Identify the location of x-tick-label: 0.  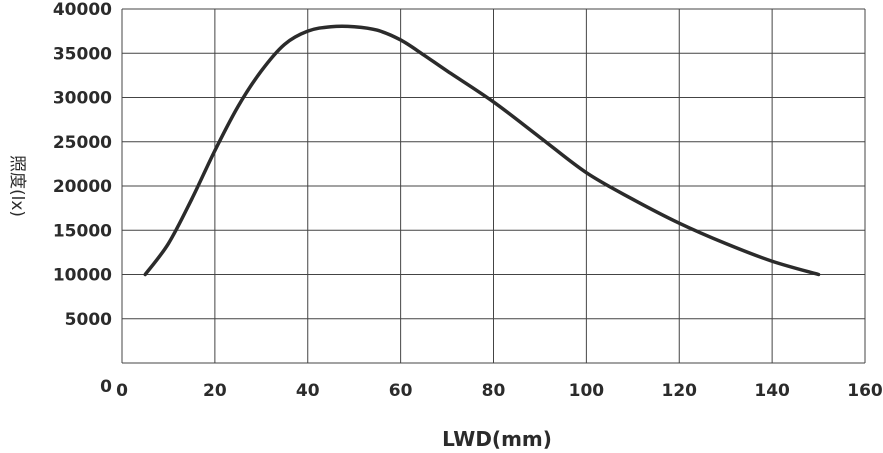
(122, 391).